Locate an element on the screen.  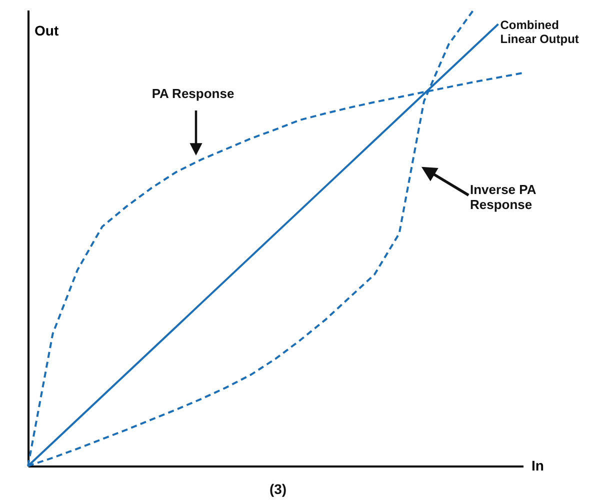
x-axis-title: In is located at coordinates (538, 466).